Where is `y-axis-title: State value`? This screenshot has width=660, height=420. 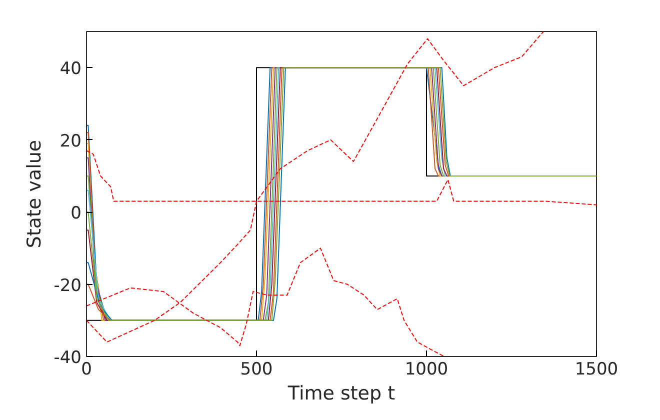 y-axis-title: State value is located at coordinates (35, 194).